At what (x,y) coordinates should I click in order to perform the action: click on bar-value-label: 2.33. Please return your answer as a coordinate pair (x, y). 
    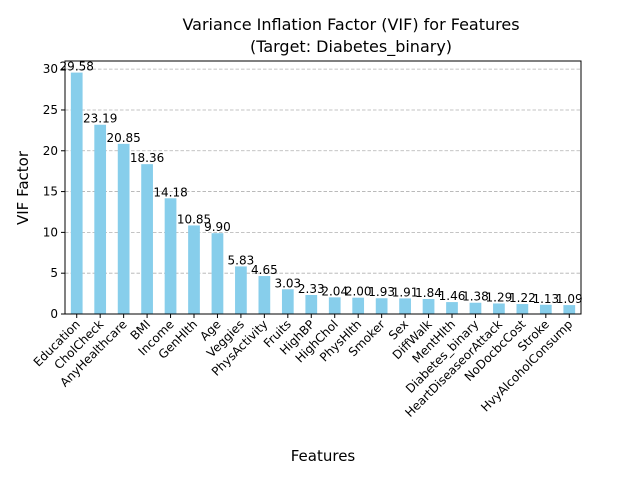
    Looking at the image, I should click on (311, 289).